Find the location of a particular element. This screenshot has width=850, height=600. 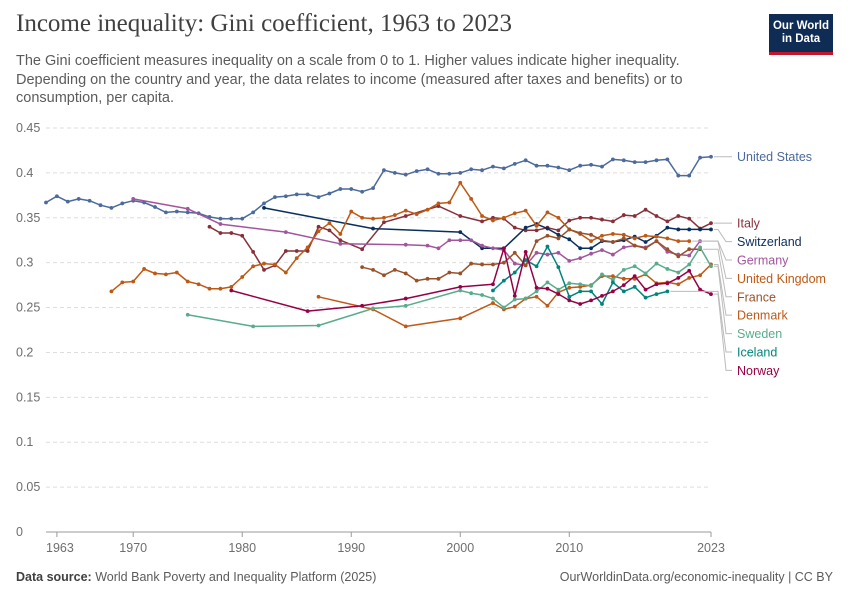

series-germany is located at coordinates (416, 232).